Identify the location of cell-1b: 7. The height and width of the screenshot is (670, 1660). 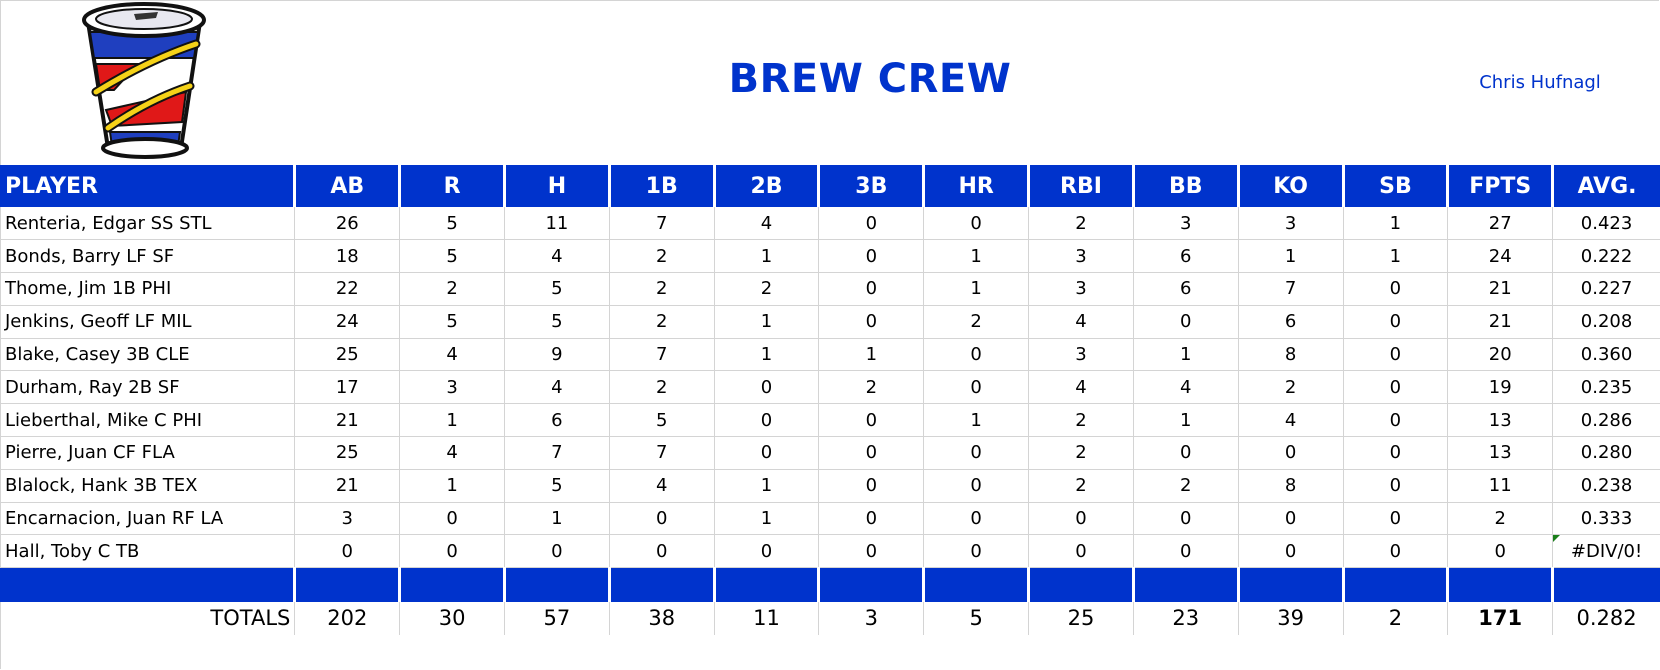
(662, 453).